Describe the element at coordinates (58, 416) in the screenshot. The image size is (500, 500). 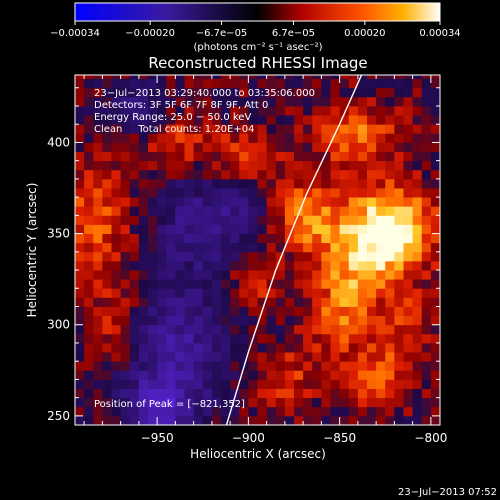
I see `y-tick-label: 250` at that location.